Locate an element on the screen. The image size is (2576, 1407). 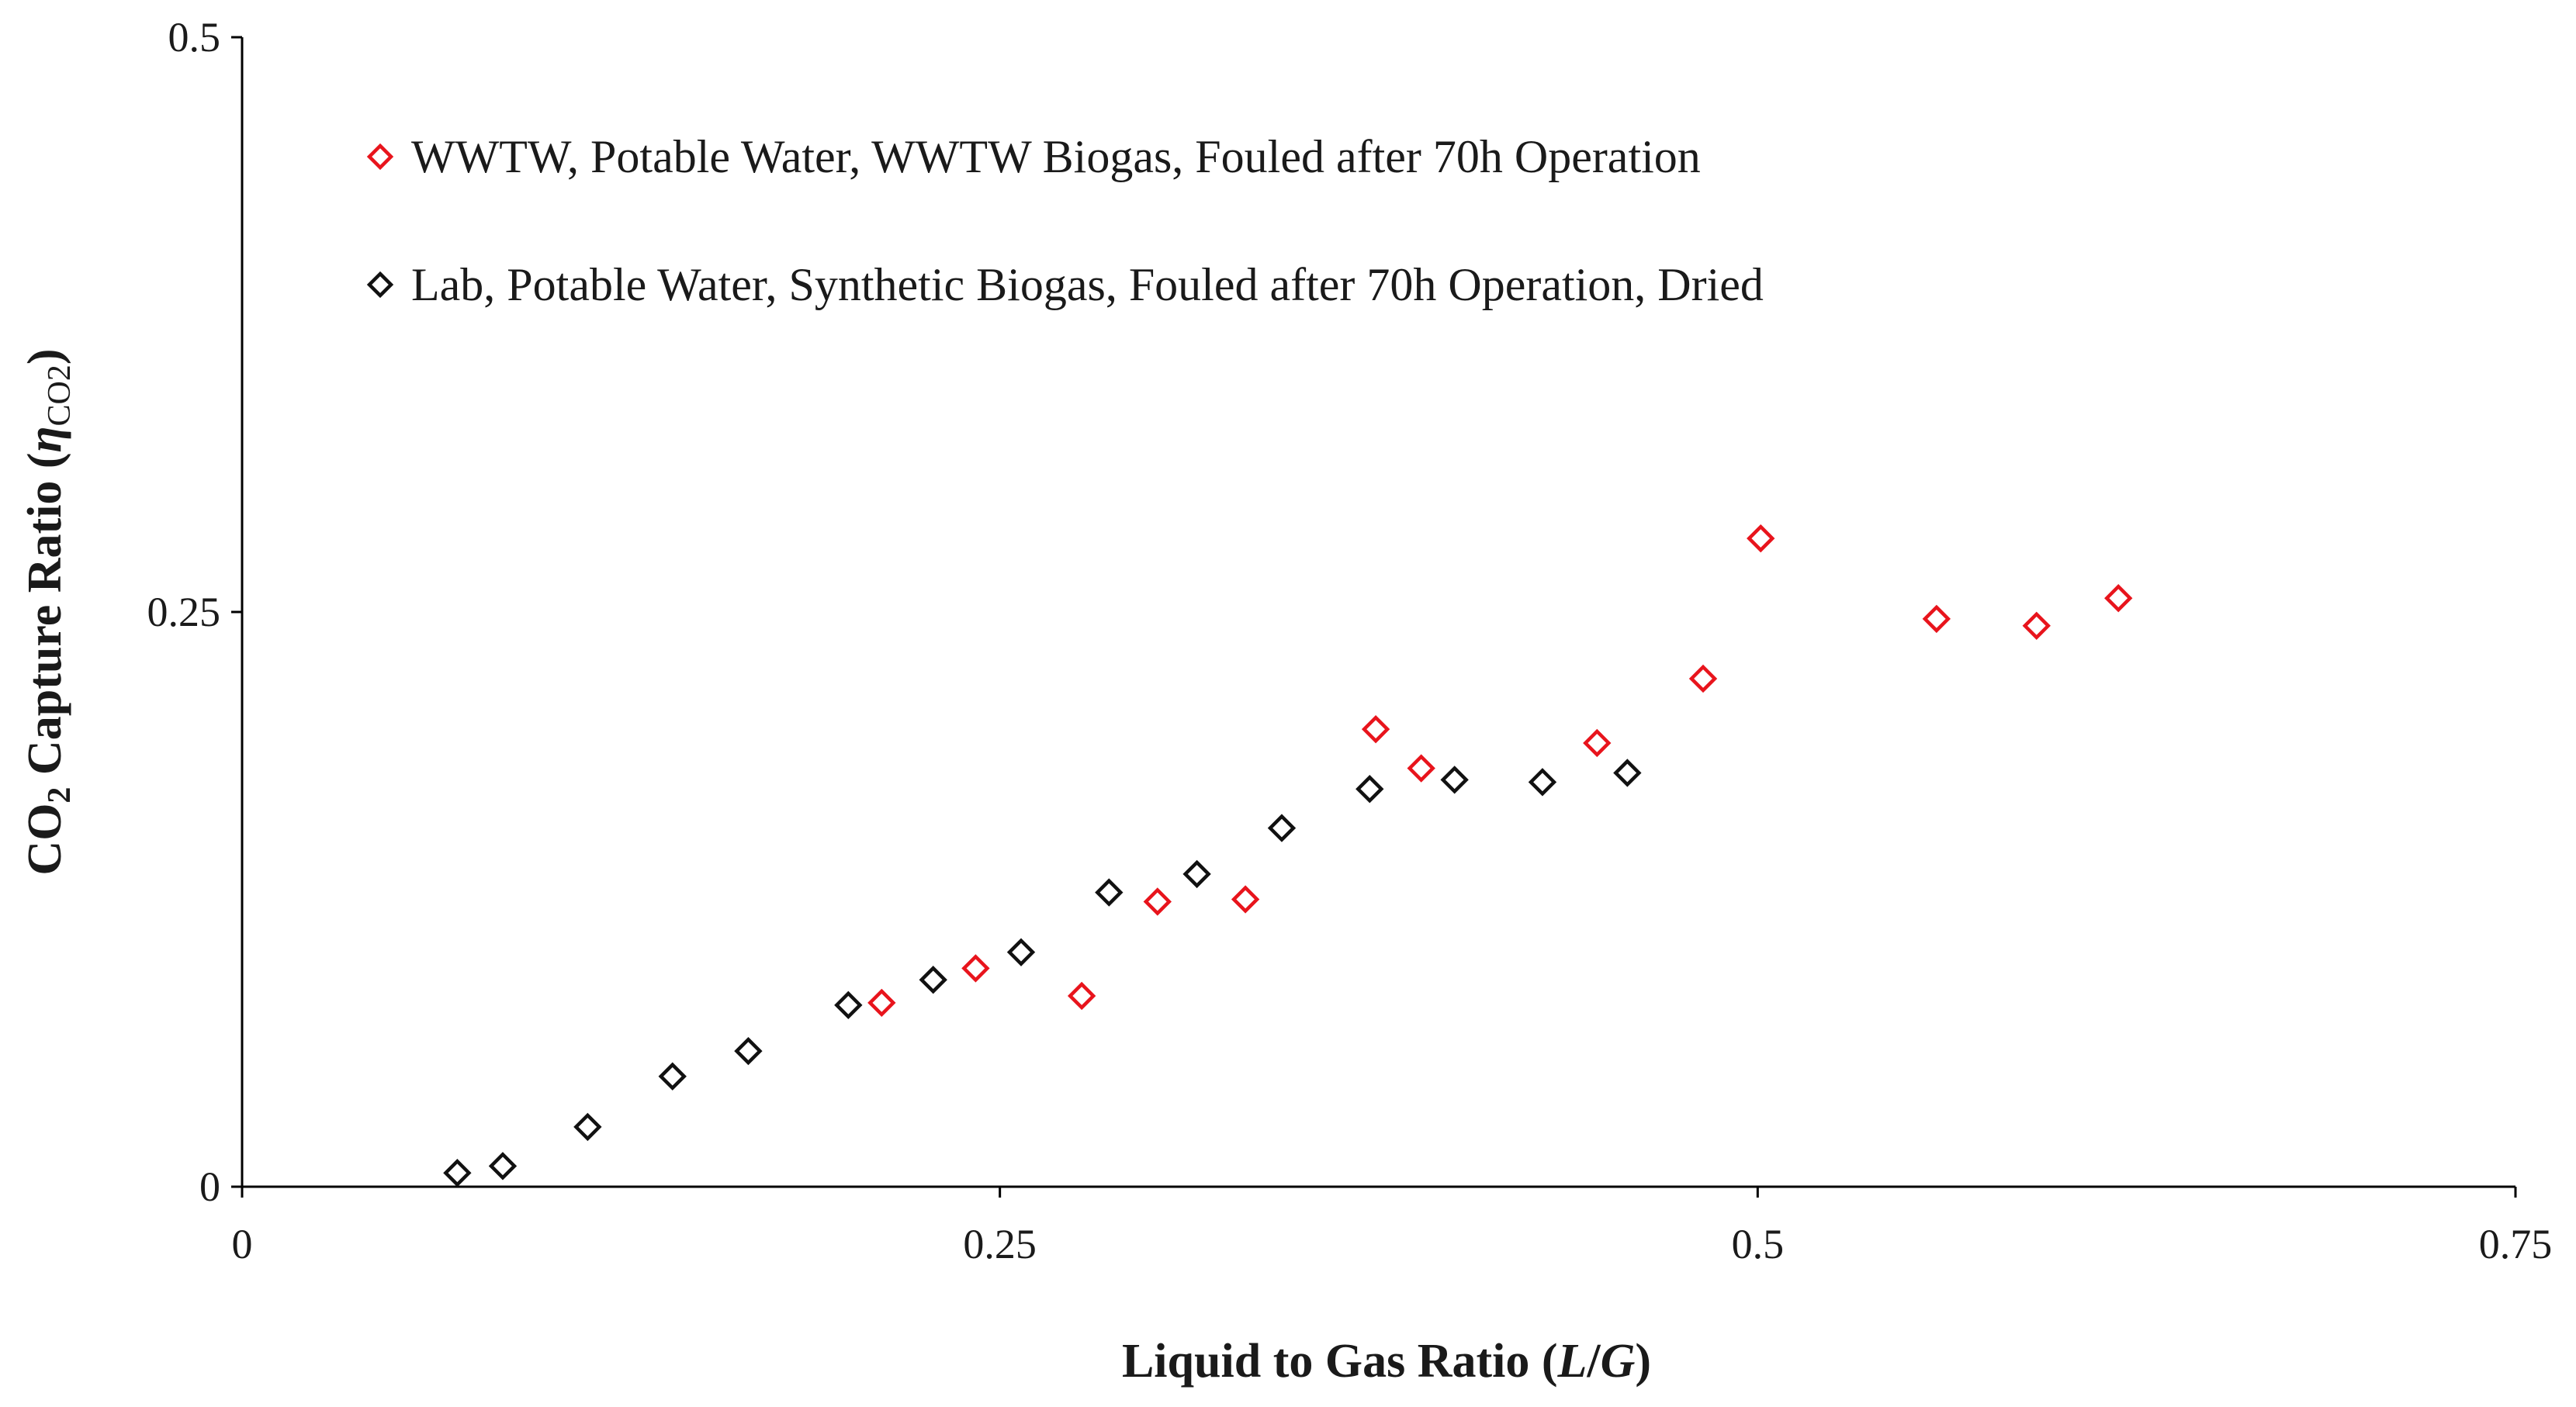
y-tick-label: 0.25 is located at coordinates (184, 612).